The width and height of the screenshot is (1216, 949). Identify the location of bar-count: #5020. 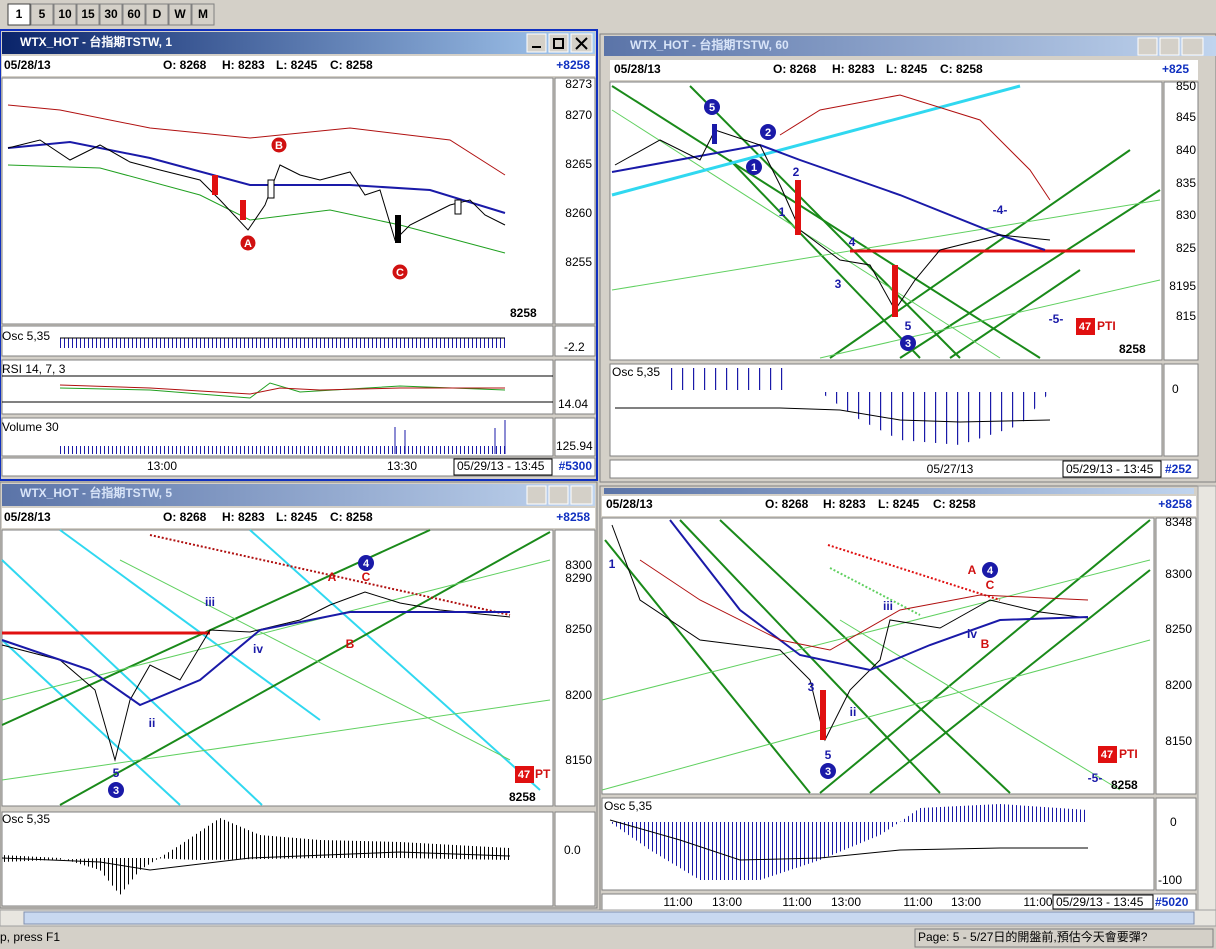
(1172, 902).